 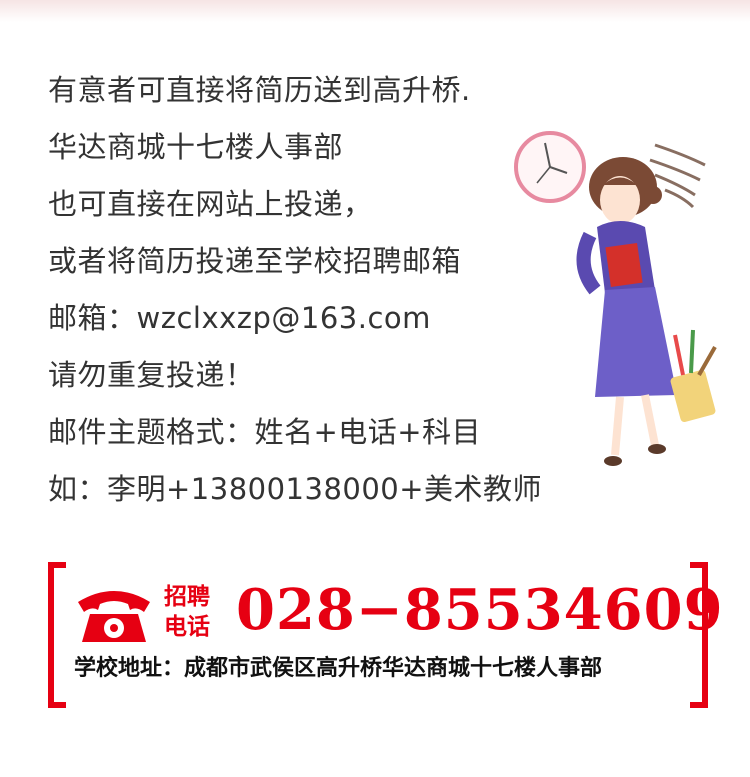 What do you see at coordinates (550, 167) in the screenshot?
I see `clock-icon` at bounding box center [550, 167].